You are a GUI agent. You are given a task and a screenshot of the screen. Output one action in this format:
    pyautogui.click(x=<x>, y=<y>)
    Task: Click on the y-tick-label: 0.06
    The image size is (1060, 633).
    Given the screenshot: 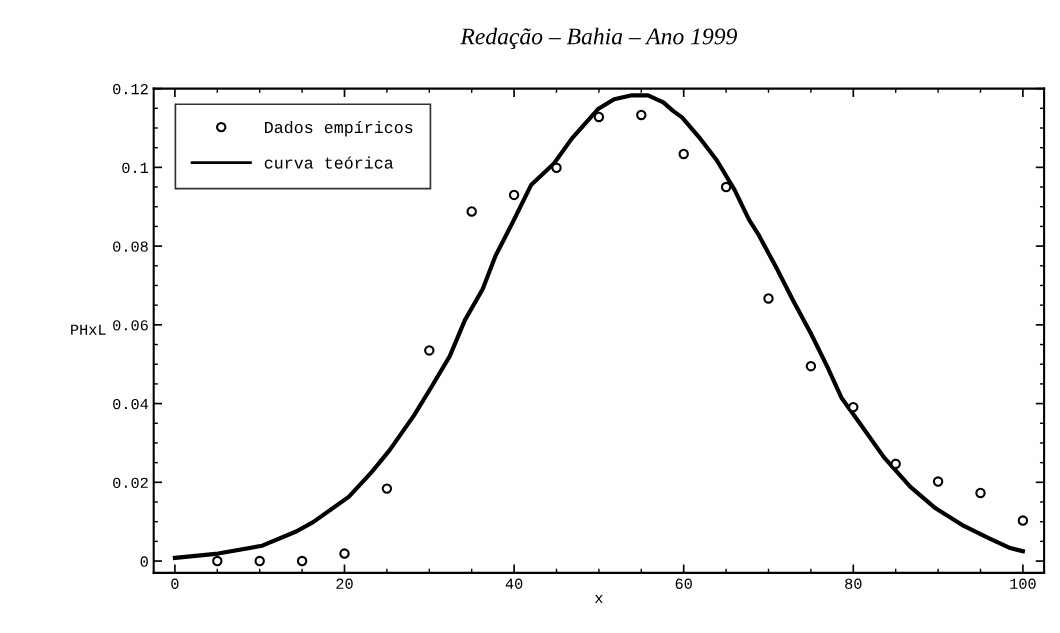 What is the action you would take?
    pyautogui.click(x=130, y=325)
    